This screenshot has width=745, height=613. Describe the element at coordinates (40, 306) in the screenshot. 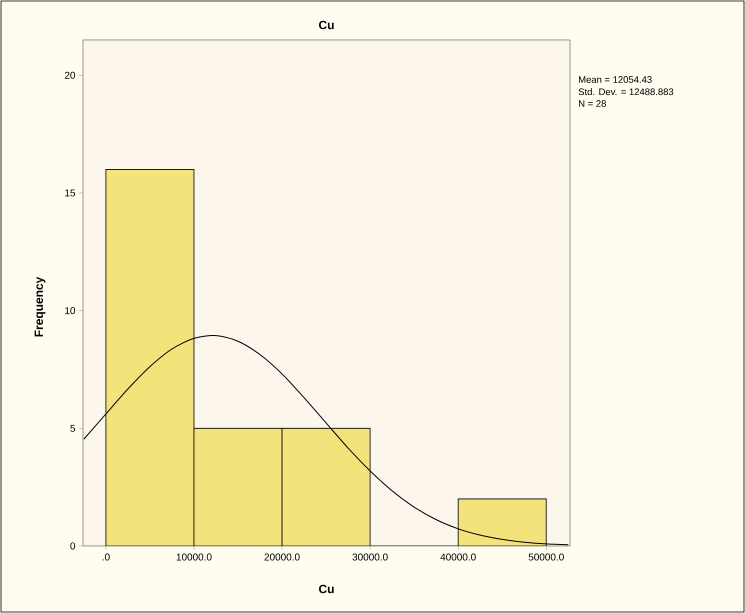

I see `y-axis-title: Frequency` at that location.